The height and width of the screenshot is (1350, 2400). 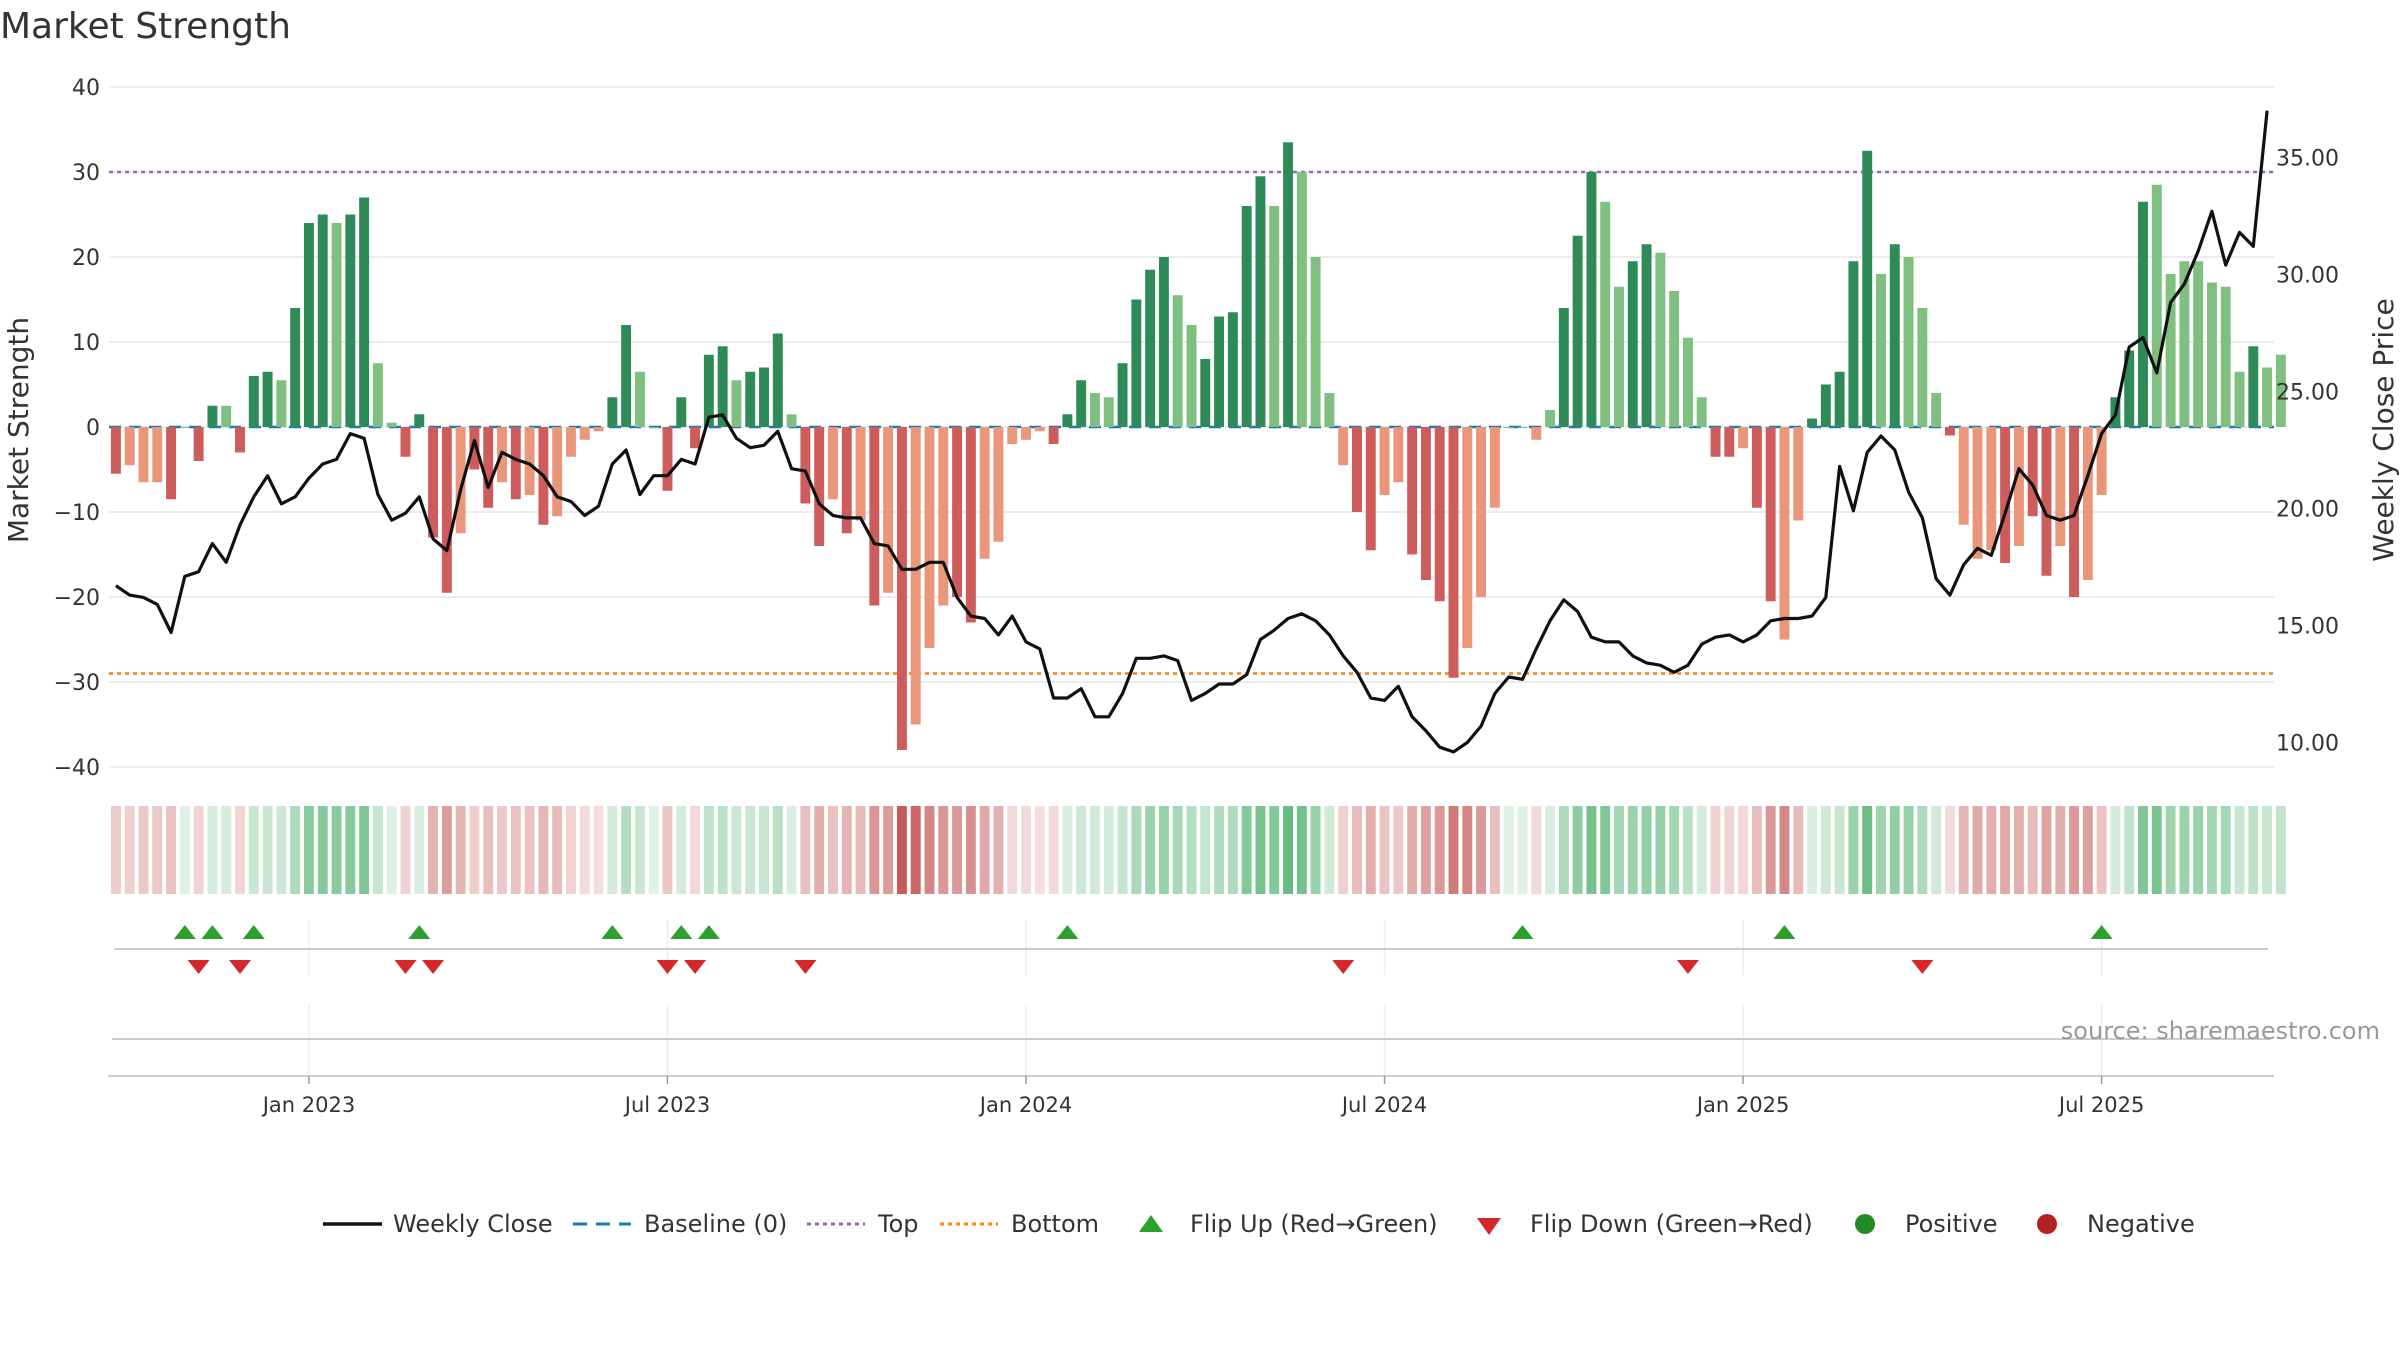 I want to click on left-axis-ticks: 40 30 20 10 0 −10 −20 −30 −40, so click(x=77, y=428).